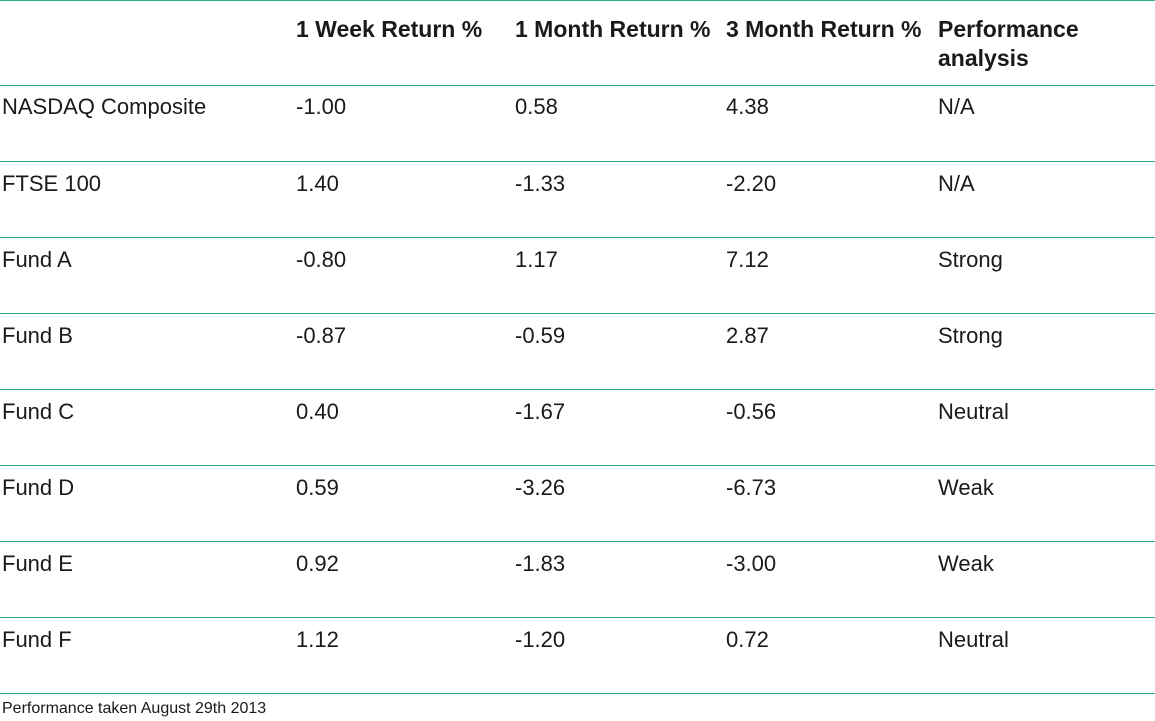 This screenshot has width=1155, height=721. What do you see at coordinates (832, 655) in the screenshot?
I see `three-month-return-cell: 0.72` at bounding box center [832, 655].